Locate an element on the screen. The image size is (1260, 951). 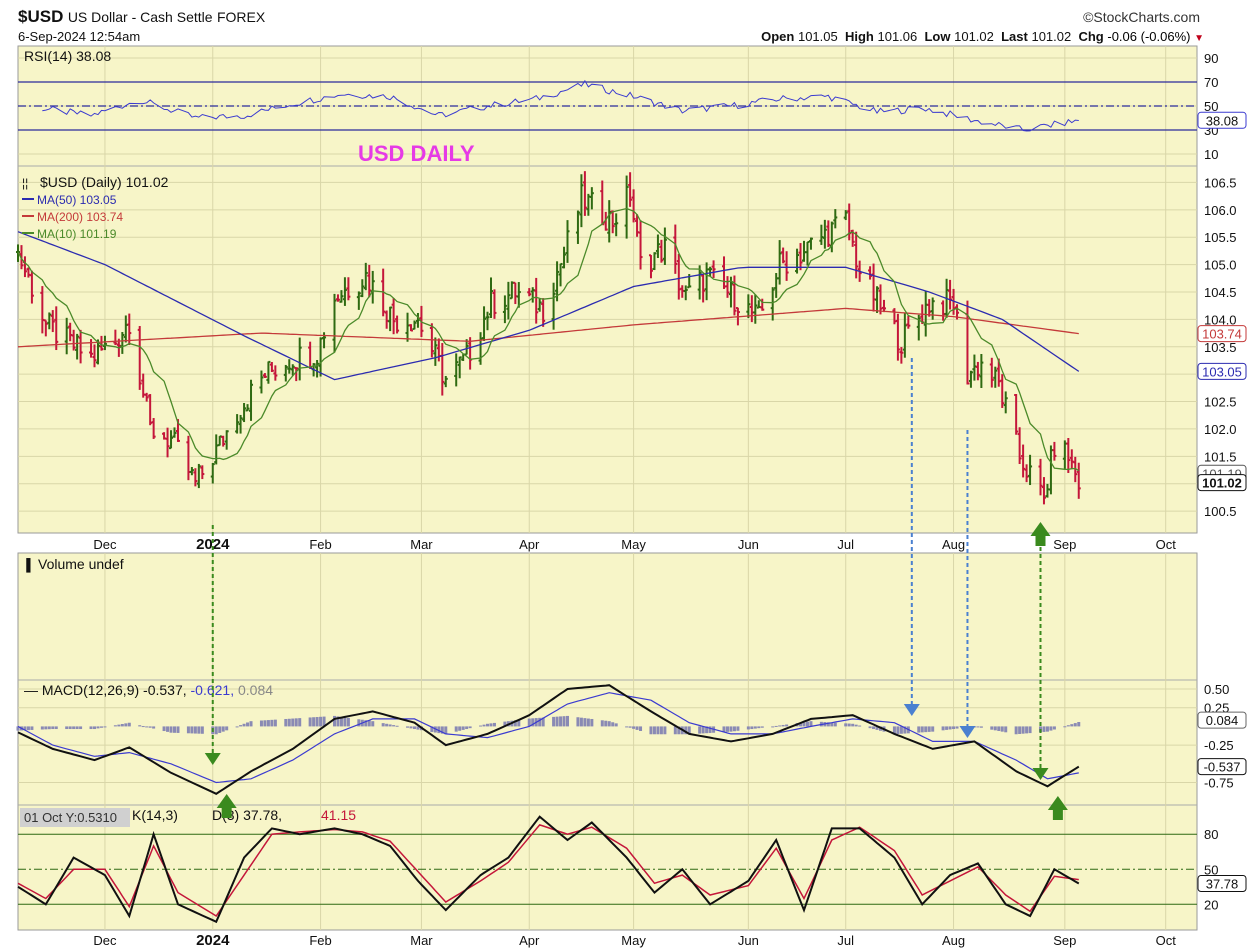
green-arrow-up is located at coordinates (226, 806).